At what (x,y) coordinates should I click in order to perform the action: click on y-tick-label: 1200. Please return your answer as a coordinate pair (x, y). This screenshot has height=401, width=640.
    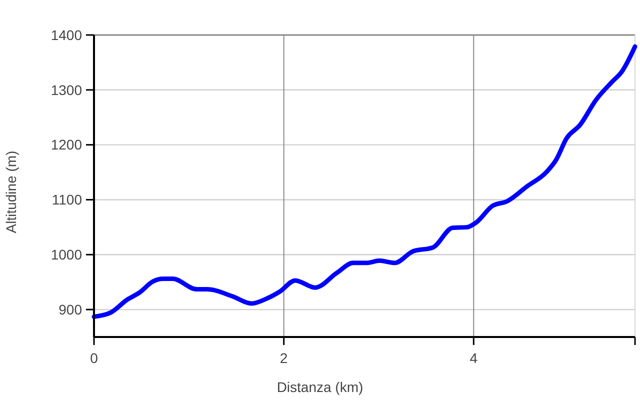
    Looking at the image, I should click on (66, 144).